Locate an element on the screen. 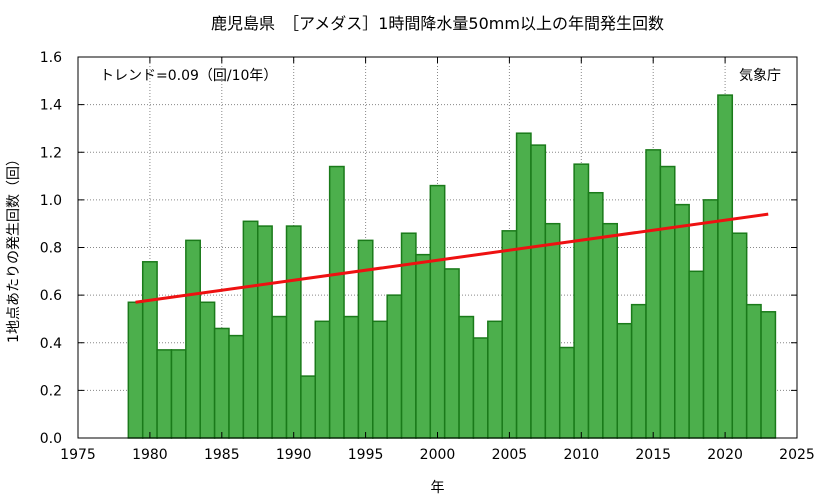  x-tick-label: 1980 is located at coordinates (150, 455).